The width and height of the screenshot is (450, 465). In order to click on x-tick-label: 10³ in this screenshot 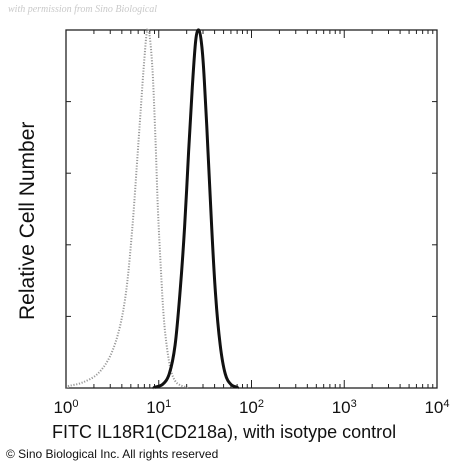, I will do `click(344, 408)`.